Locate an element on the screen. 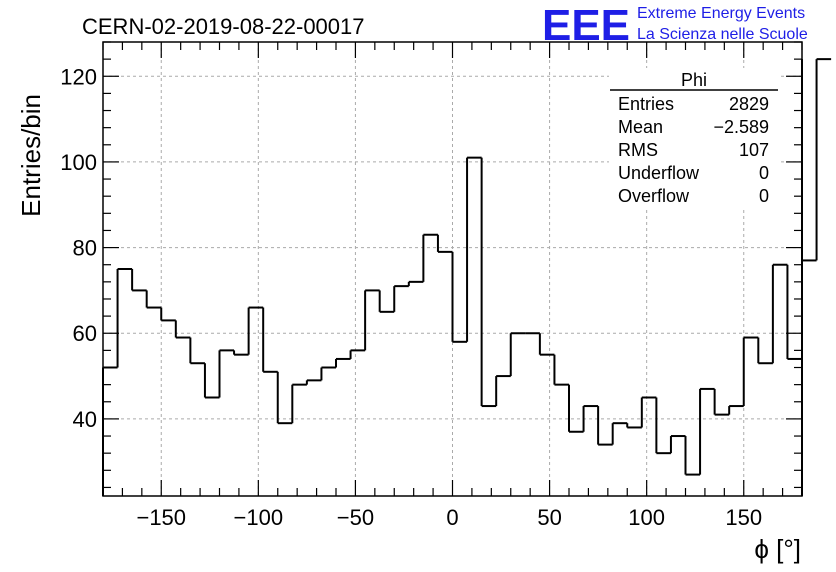 This screenshot has height=572, width=836. stats-label: Overflow is located at coordinates (654, 196).